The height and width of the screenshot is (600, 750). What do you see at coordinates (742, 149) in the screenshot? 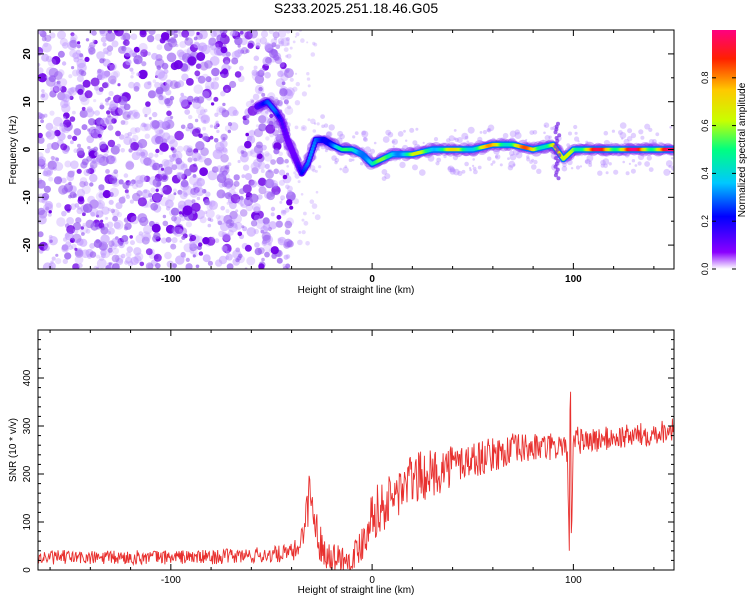
I see `colorbar-label: Normalized spectral amplitude` at bounding box center [742, 149].